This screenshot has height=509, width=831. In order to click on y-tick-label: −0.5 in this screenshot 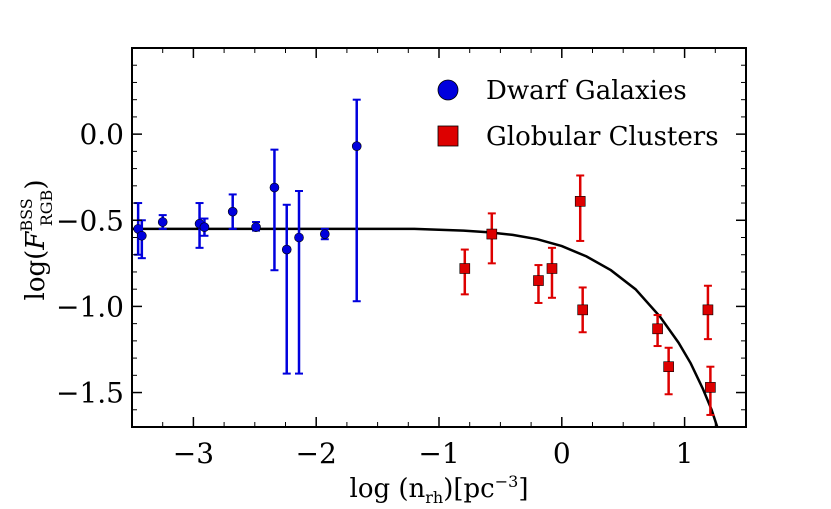, I will do `click(90, 220)`.